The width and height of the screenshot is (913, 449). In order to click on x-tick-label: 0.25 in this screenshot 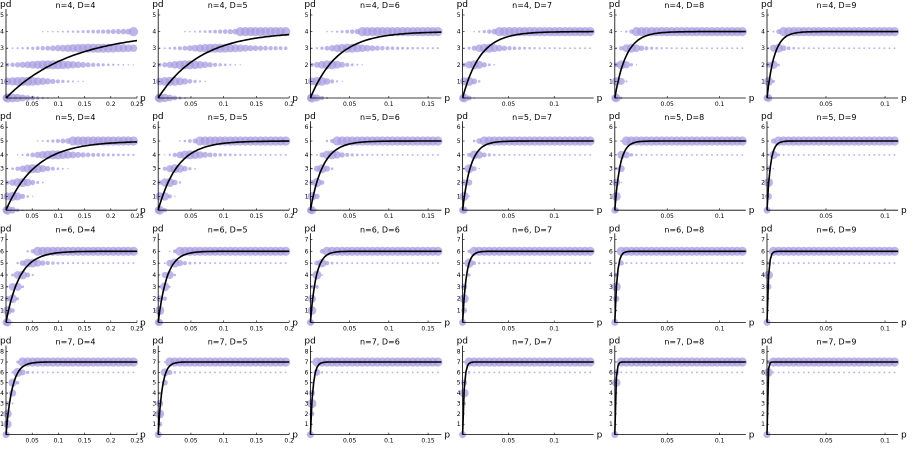, I will do `click(137, 328)`.